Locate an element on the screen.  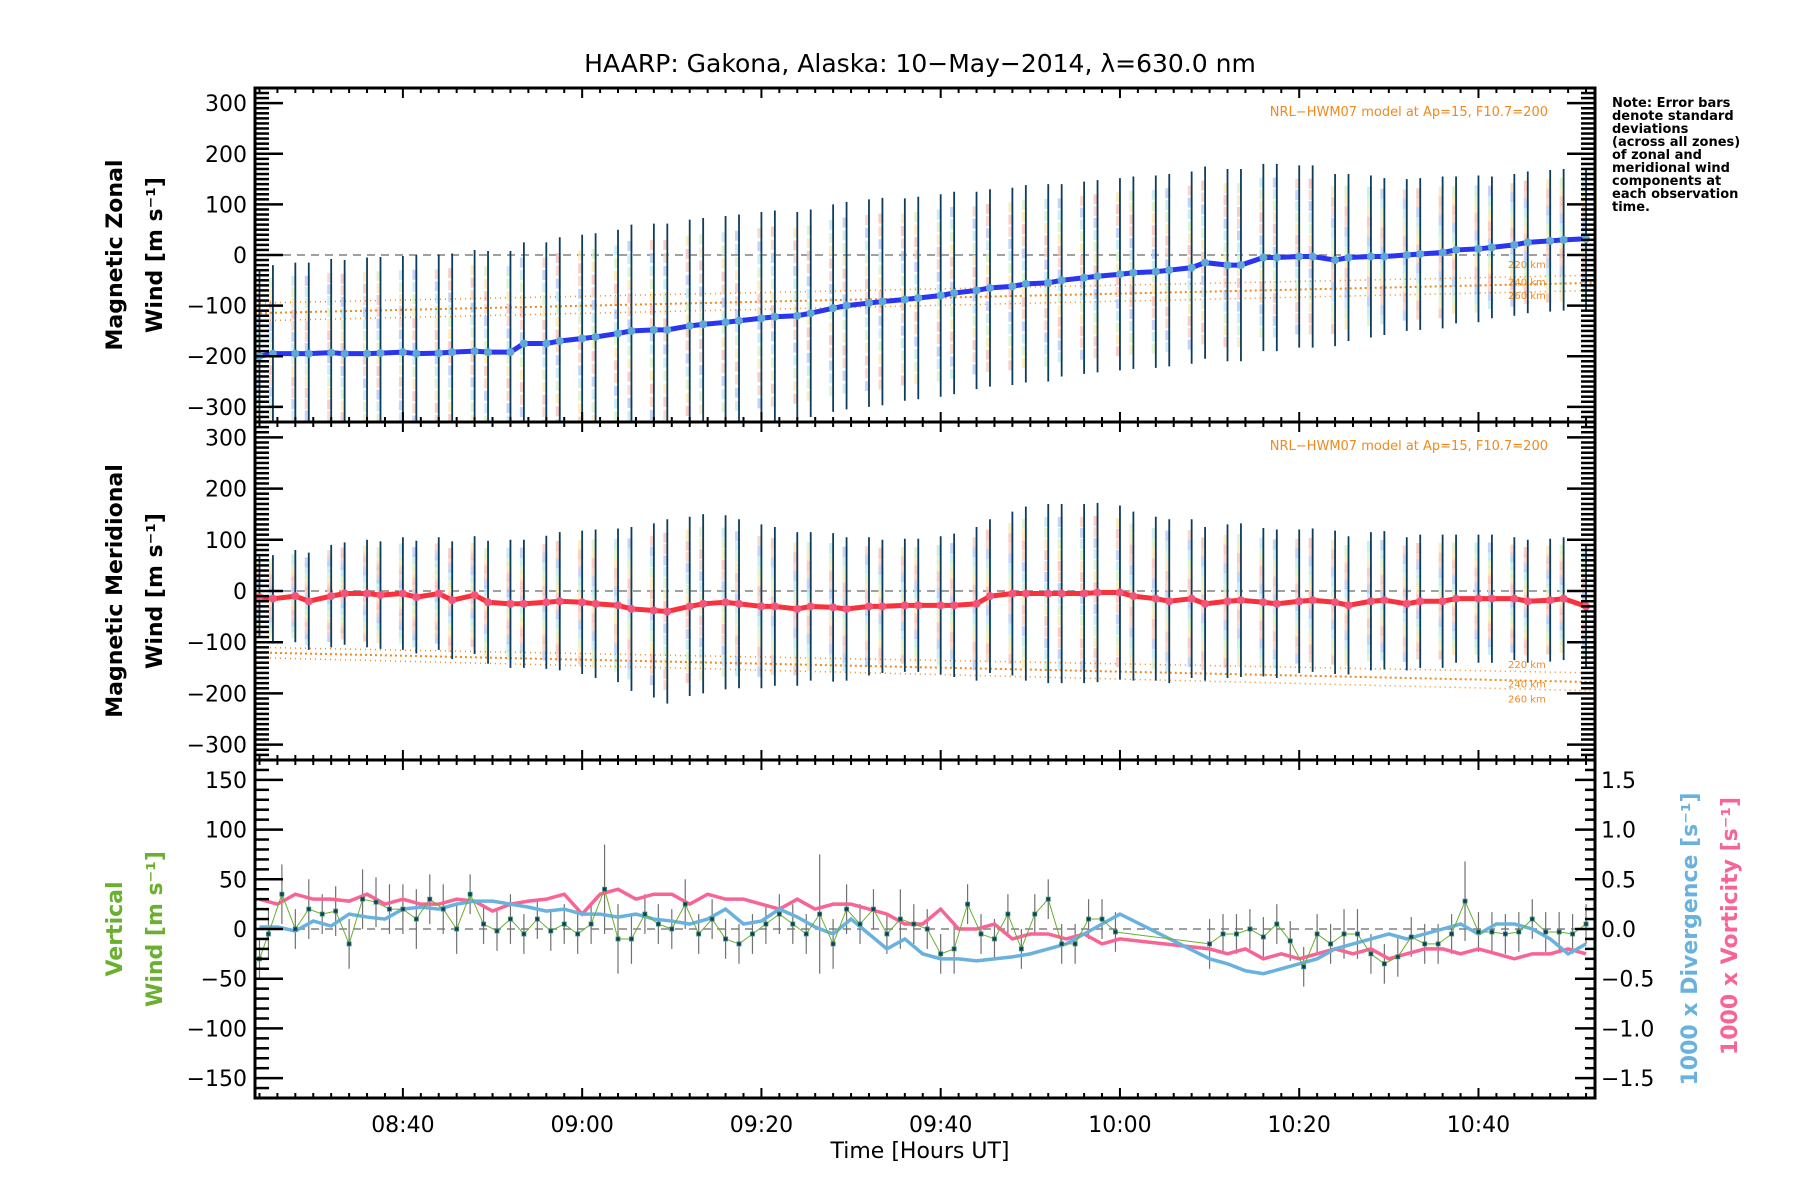
x-tick-label: 10:00 is located at coordinates (1119, 1125).